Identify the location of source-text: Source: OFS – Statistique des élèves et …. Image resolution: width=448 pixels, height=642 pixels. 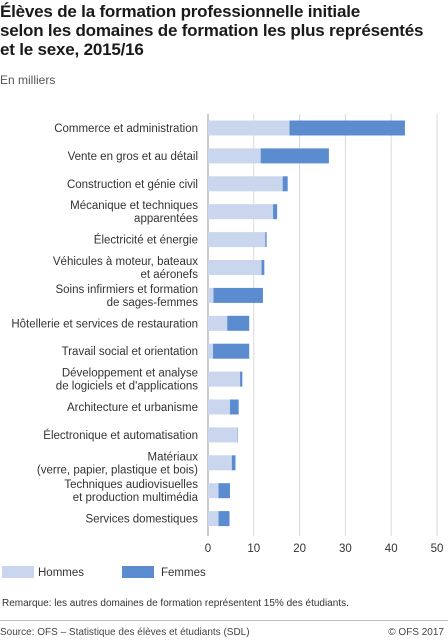
(125, 632).